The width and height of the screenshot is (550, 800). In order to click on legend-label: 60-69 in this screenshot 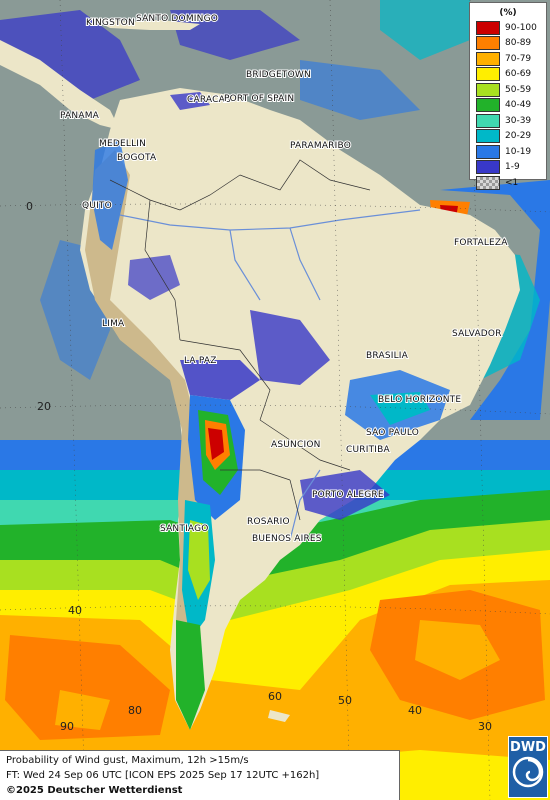, I will do `click(518, 74)`.